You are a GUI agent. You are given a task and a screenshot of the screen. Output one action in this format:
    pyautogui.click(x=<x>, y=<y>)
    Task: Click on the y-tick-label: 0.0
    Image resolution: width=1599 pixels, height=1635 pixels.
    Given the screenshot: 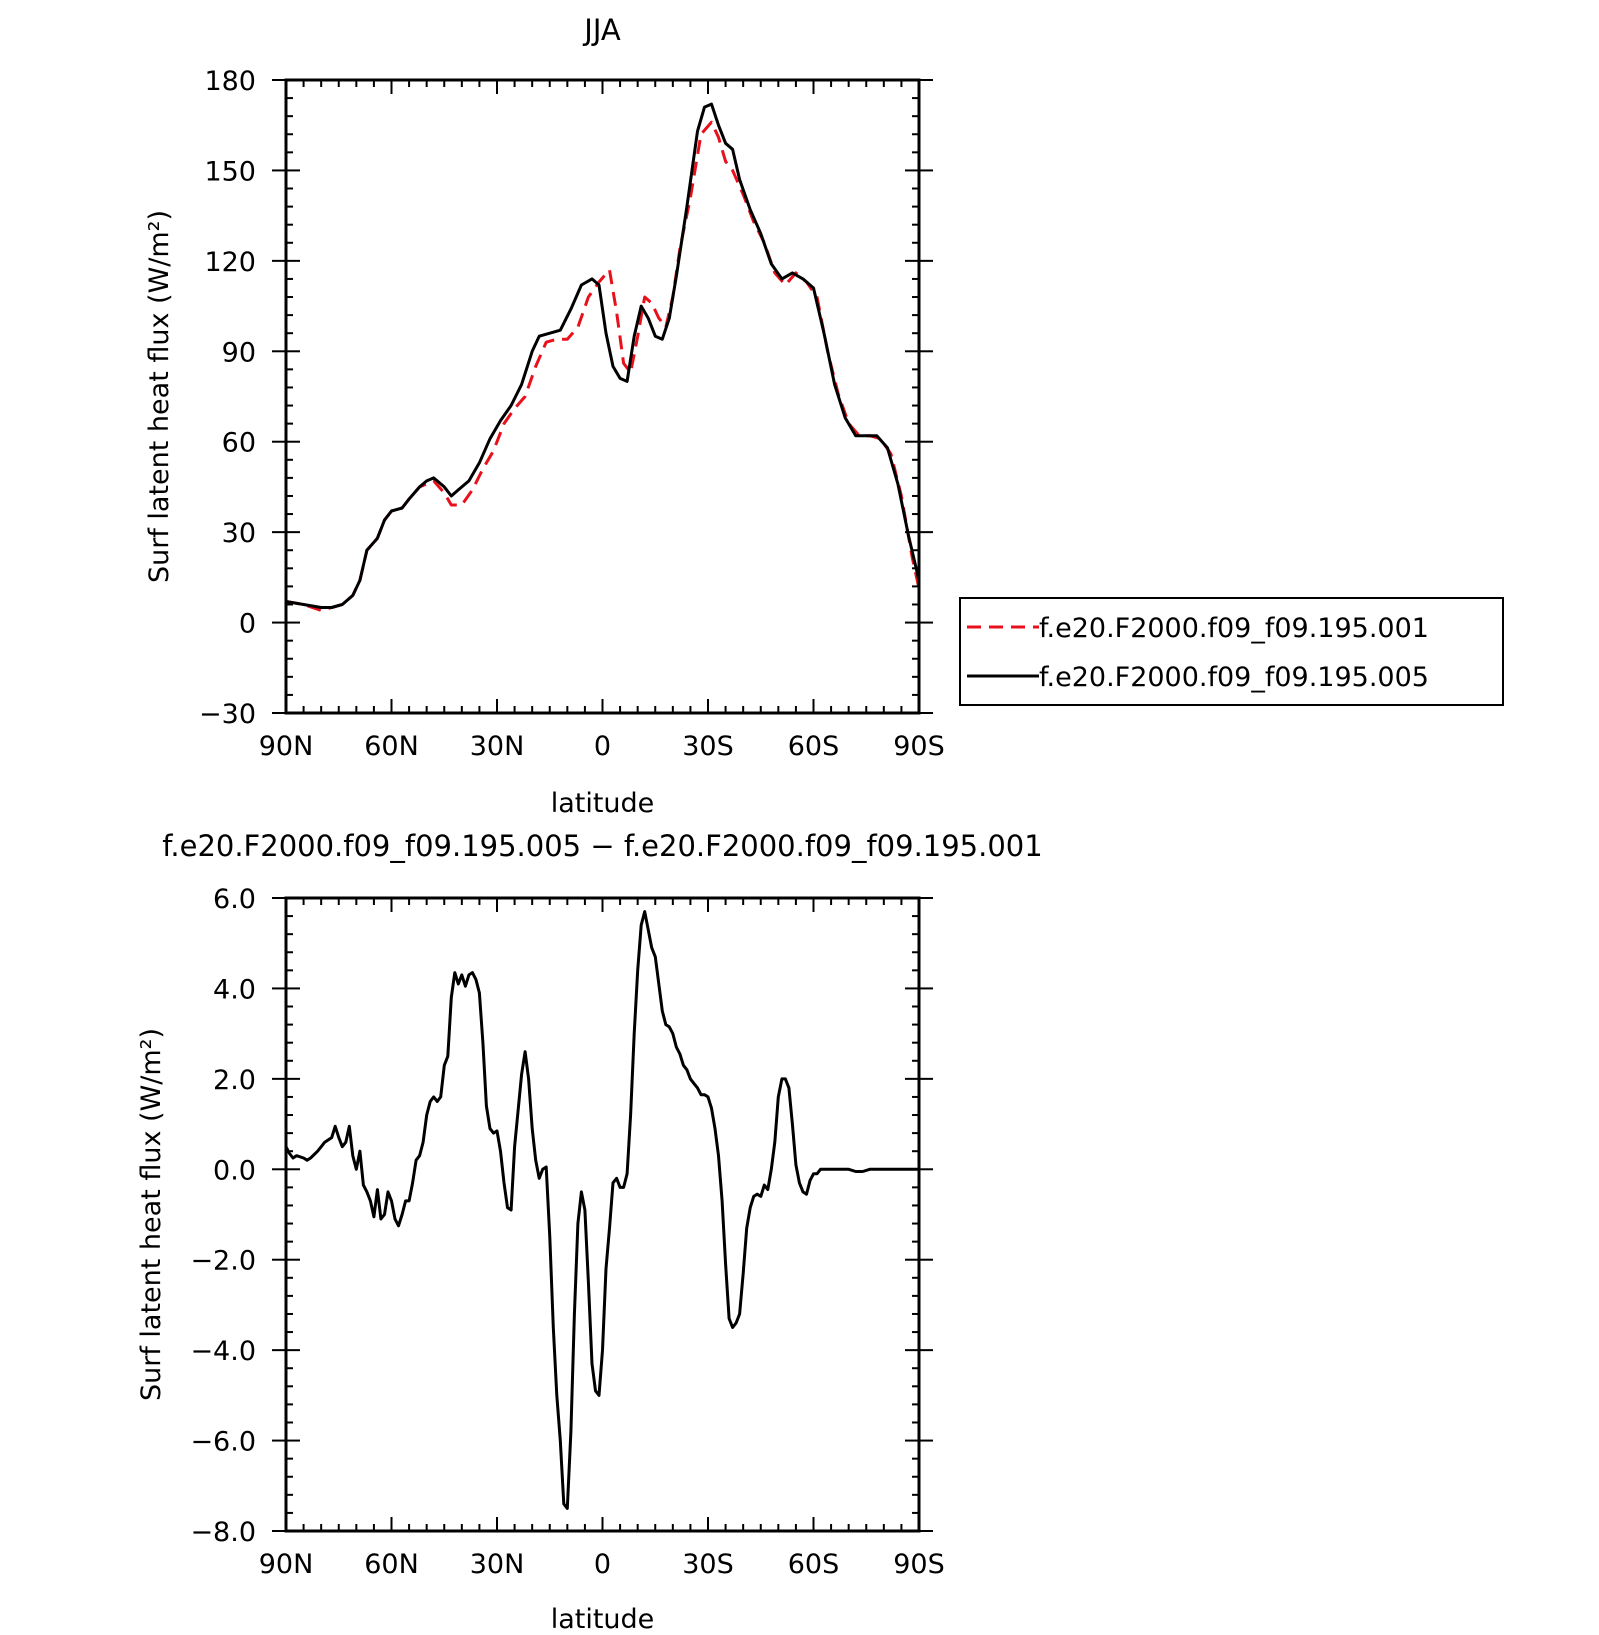 What is the action you would take?
    pyautogui.click(x=234, y=1170)
    